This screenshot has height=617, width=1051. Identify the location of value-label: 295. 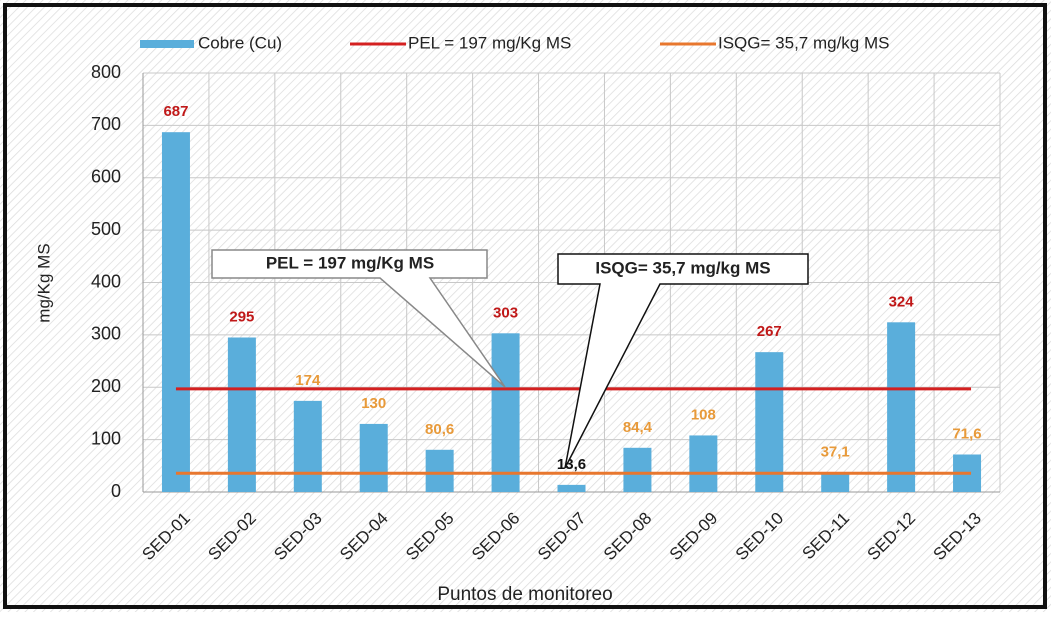
(241, 316).